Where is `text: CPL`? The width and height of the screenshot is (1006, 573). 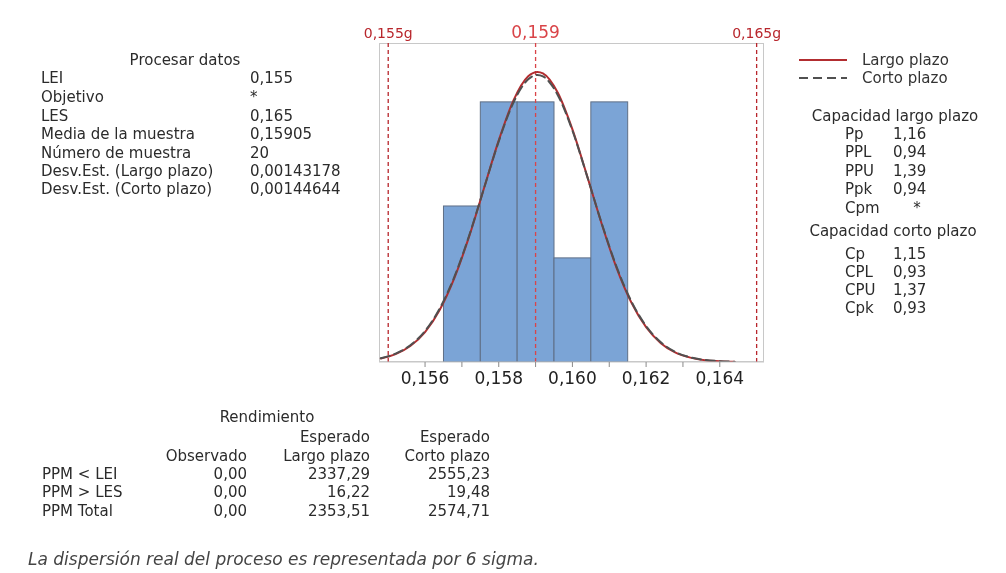
text: CPL is located at coordinates (859, 272).